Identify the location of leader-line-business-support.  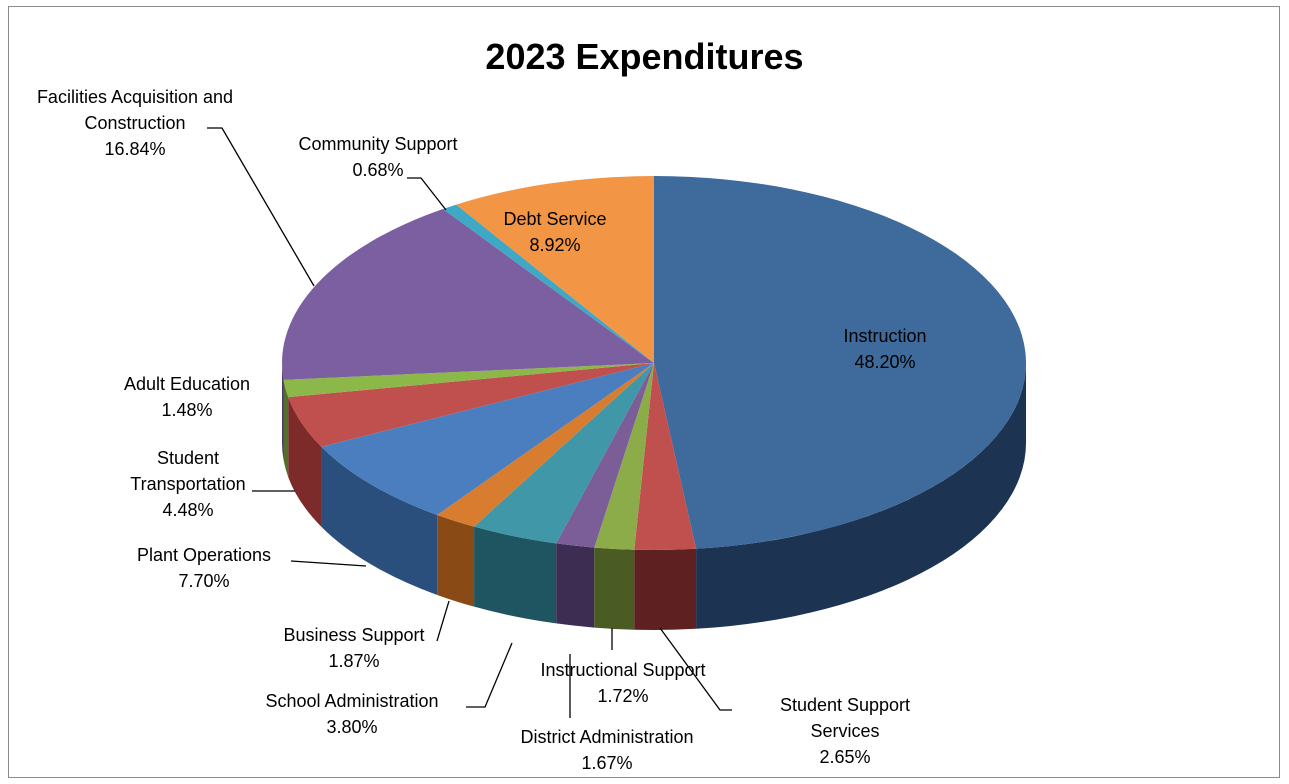
(443, 621).